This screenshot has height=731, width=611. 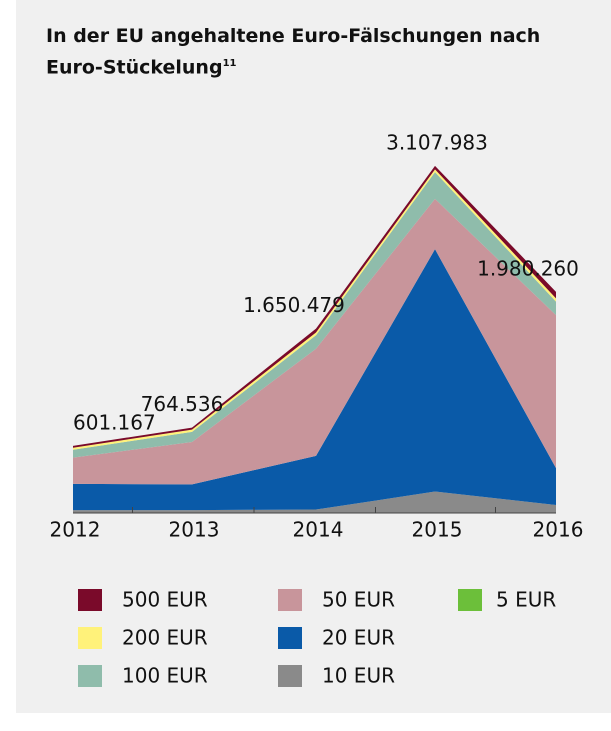 What do you see at coordinates (165, 676) in the screenshot?
I see `legend-label: 100 EUR` at bounding box center [165, 676].